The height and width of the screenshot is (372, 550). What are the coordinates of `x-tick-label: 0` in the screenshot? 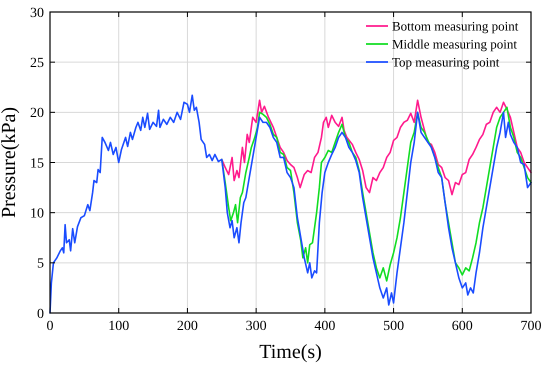 It's located at (50, 326).